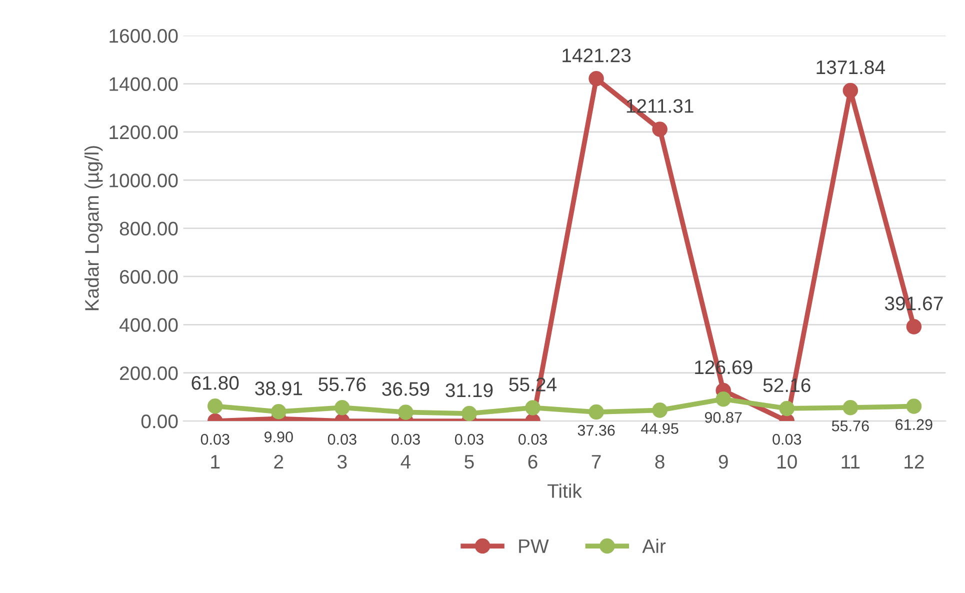 Image resolution: width=965 pixels, height=593 pixels. Describe the element at coordinates (215, 461) in the screenshot. I see `x-tick-label: 1` at that location.